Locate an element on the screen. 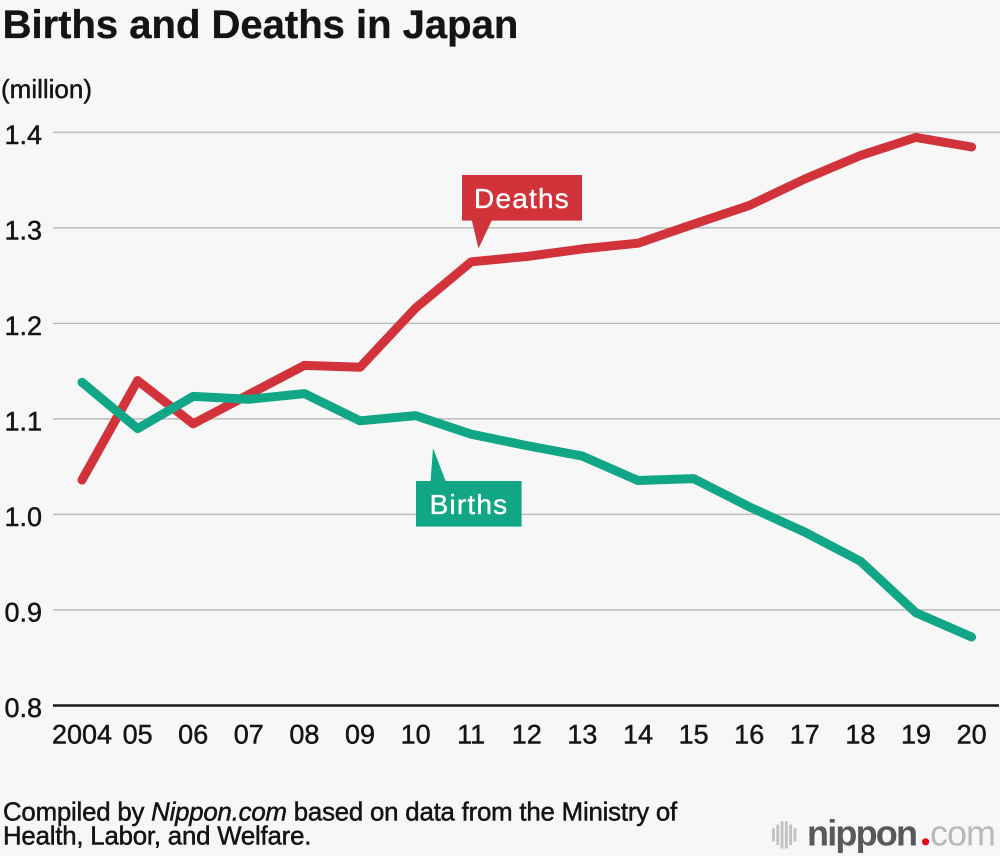 This screenshot has width=1000, height=856. svg-text: 11 is located at coordinates (471, 734).